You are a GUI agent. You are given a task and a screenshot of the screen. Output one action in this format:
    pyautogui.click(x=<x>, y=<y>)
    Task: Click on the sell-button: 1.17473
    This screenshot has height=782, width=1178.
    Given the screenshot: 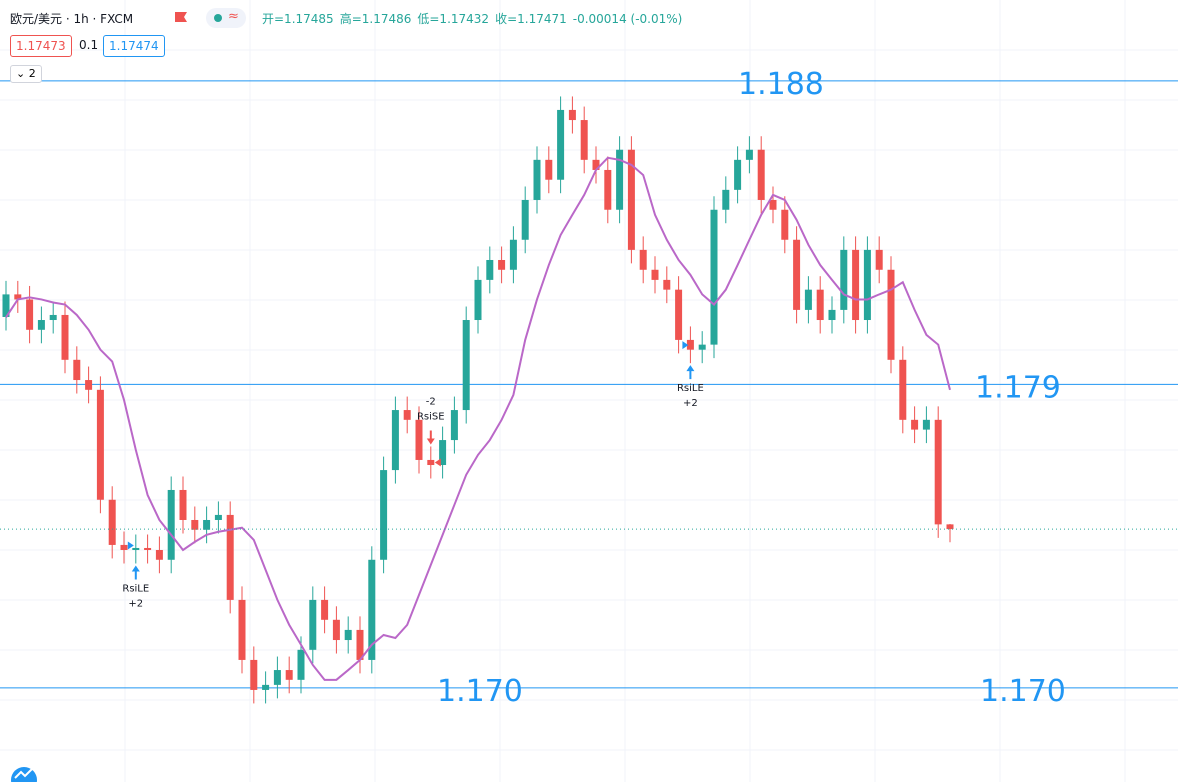 What is the action you would take?
    pyautogui.click(x=41, y=46)
    